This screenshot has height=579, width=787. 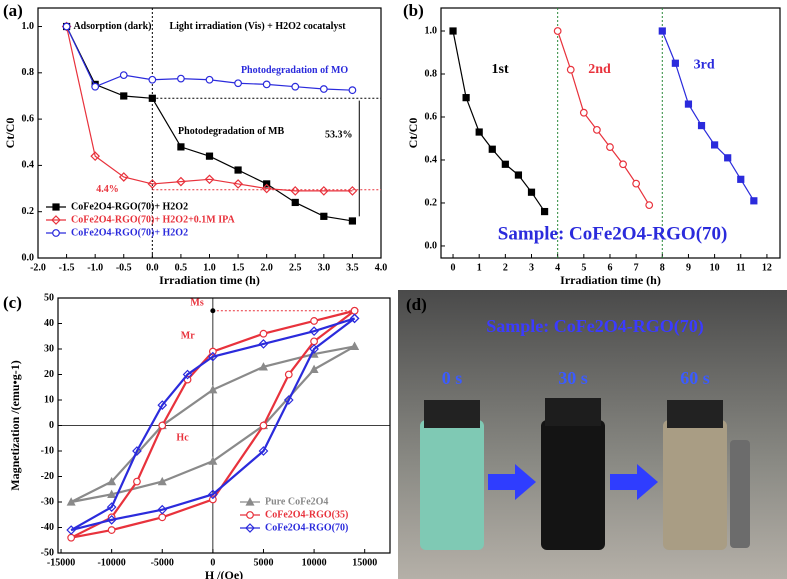 What do you see at coordinates (594, 326) in the screenshot?
I see `sample-label: Sample: CoFe2O4-RGO(70)` at bounding box center [594, 326].